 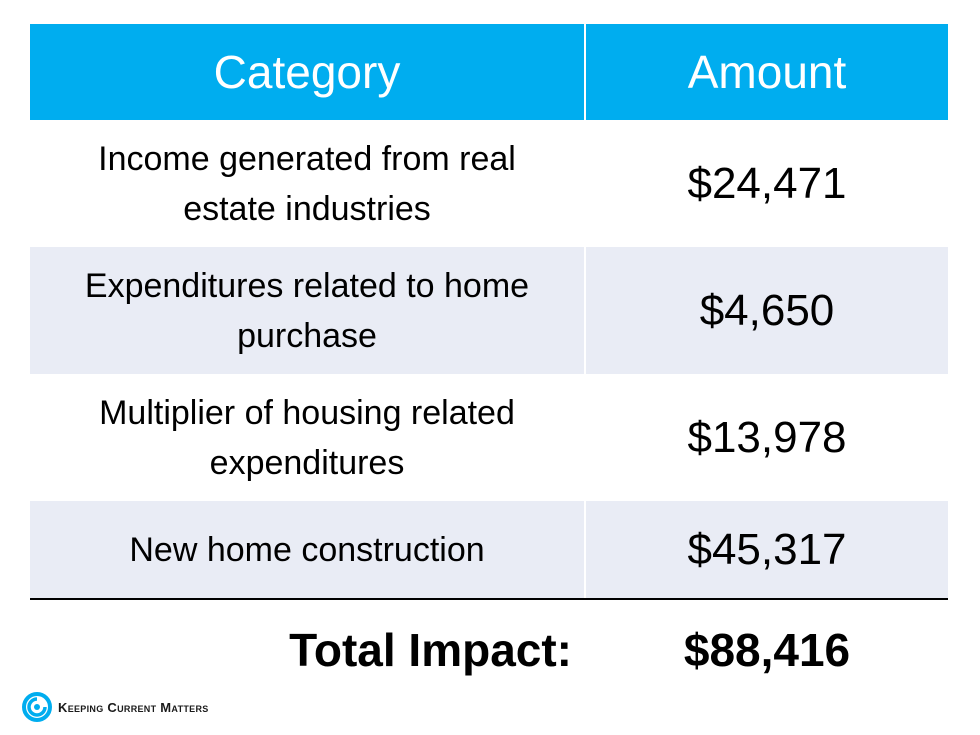 I want to click on kcm-swirl-icon, so click(x=37, y=707).